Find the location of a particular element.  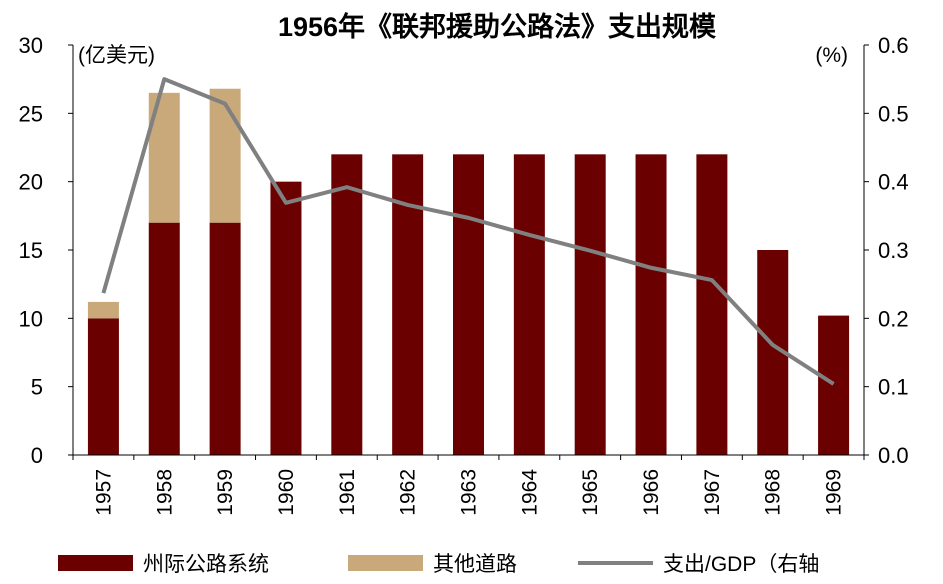

legend-label-1: 其他道路 is located at coordinates (475, 564).